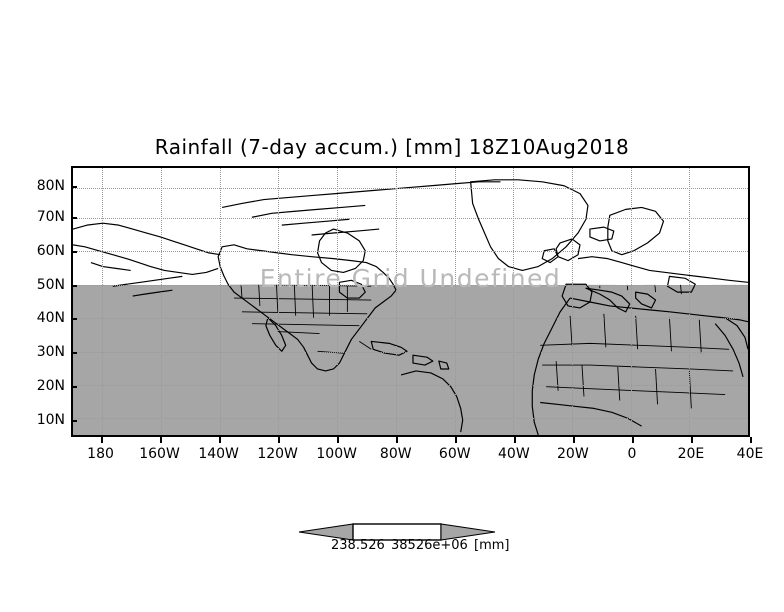  Describe the element at coordinates (50, 386) in the screenshot. I see `y-tick-label: 20N` at that location.